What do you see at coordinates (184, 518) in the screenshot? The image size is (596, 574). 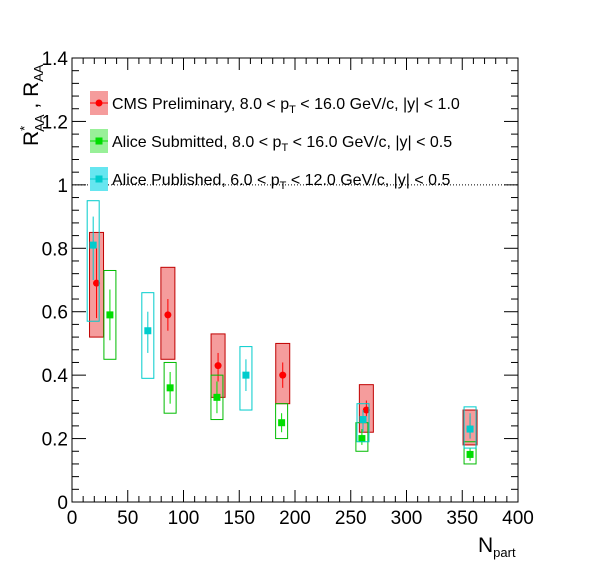 I see `x-tick-label: 100` at bounding box center [184, 518].